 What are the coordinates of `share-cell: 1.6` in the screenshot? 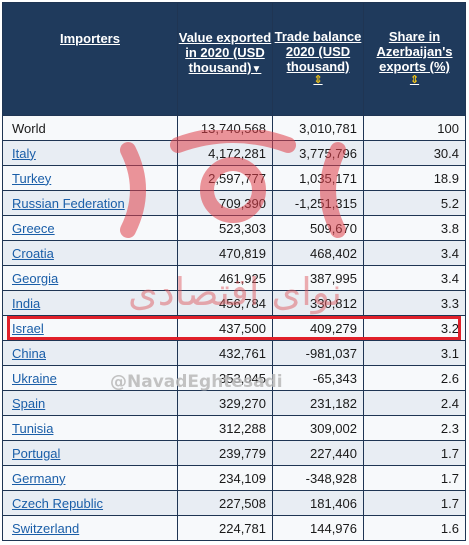 It's located at (414, 528).